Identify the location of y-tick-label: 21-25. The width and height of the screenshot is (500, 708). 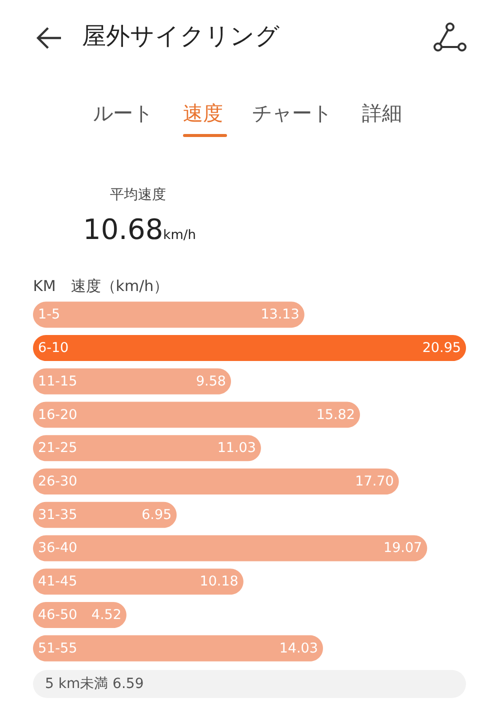
(58, 448).